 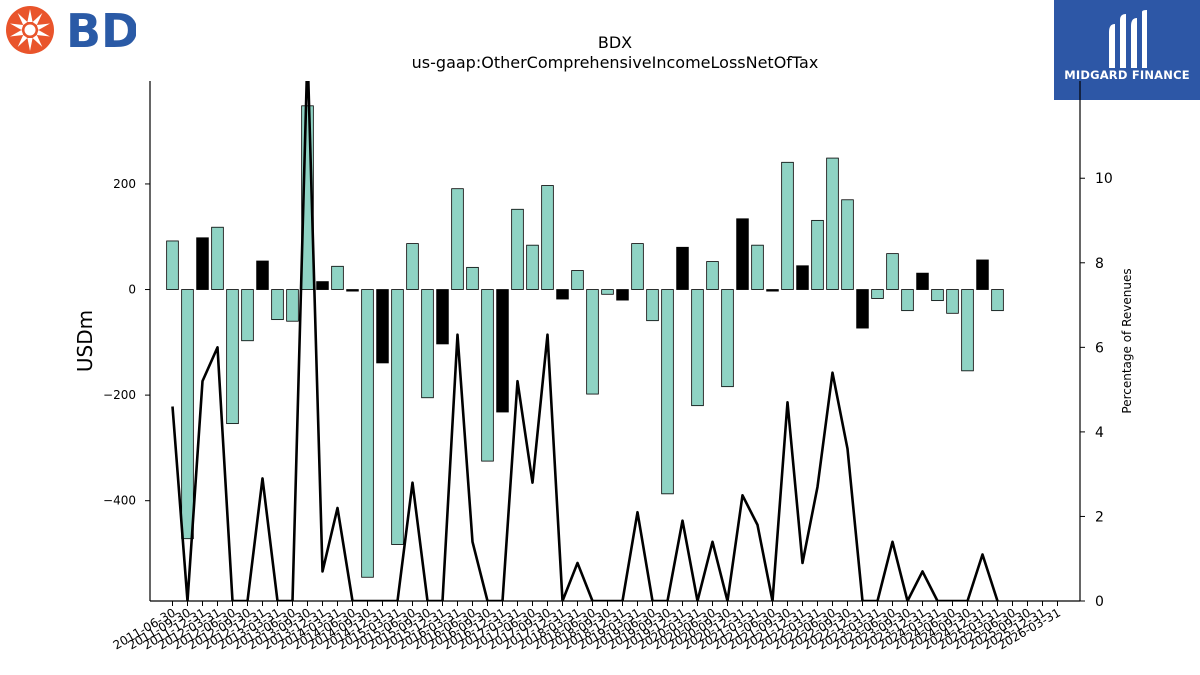 What do you see at coordinates (119, 501) in the screenshot?
I see `y-tick-label: −400` at bounding box center [119, 501].